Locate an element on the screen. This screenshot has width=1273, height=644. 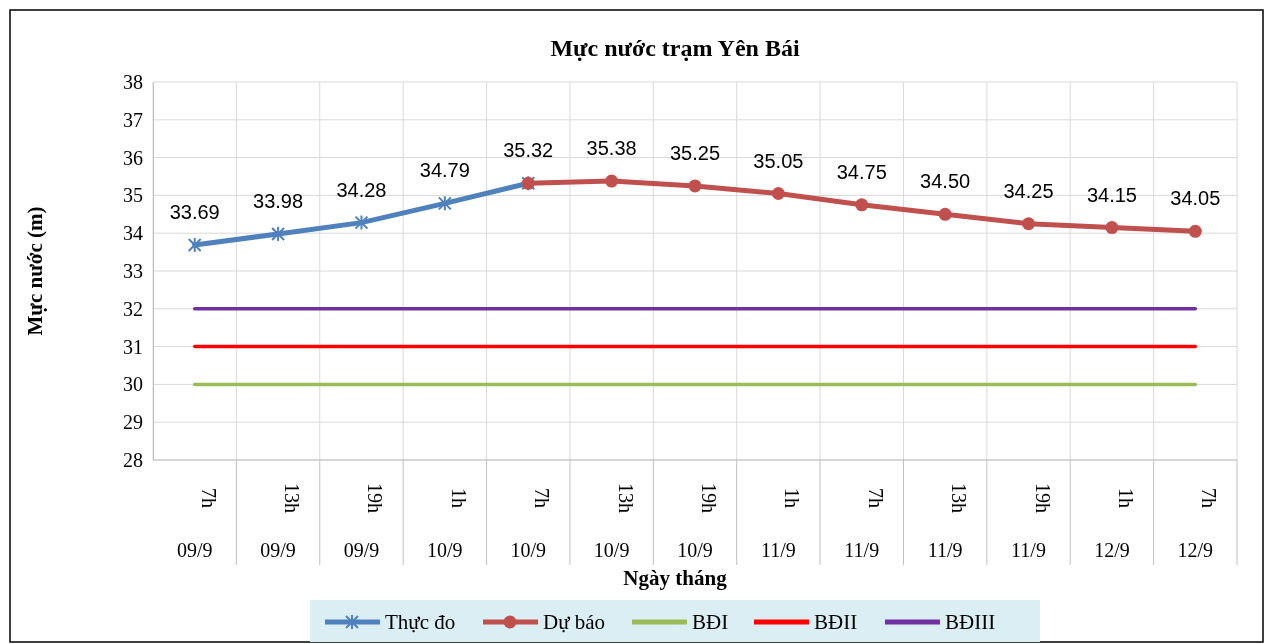
data-label: 33.69 is located at coordinates (194, 211).